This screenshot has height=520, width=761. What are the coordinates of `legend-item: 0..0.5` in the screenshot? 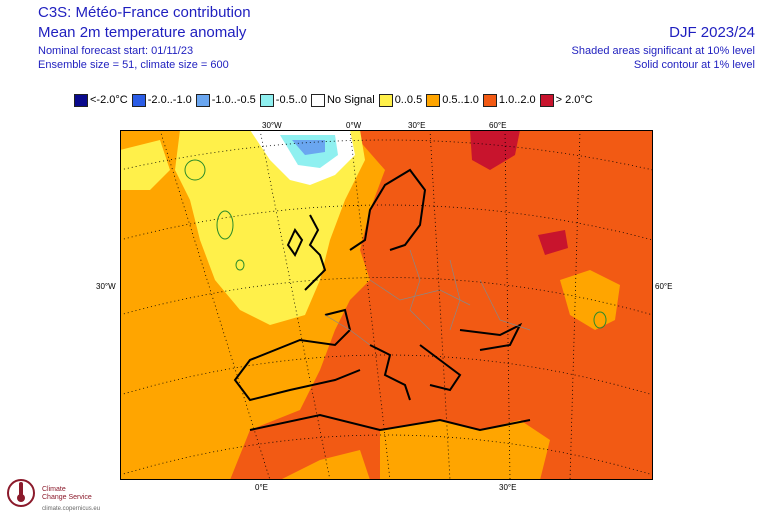 It's located at (400, 100).